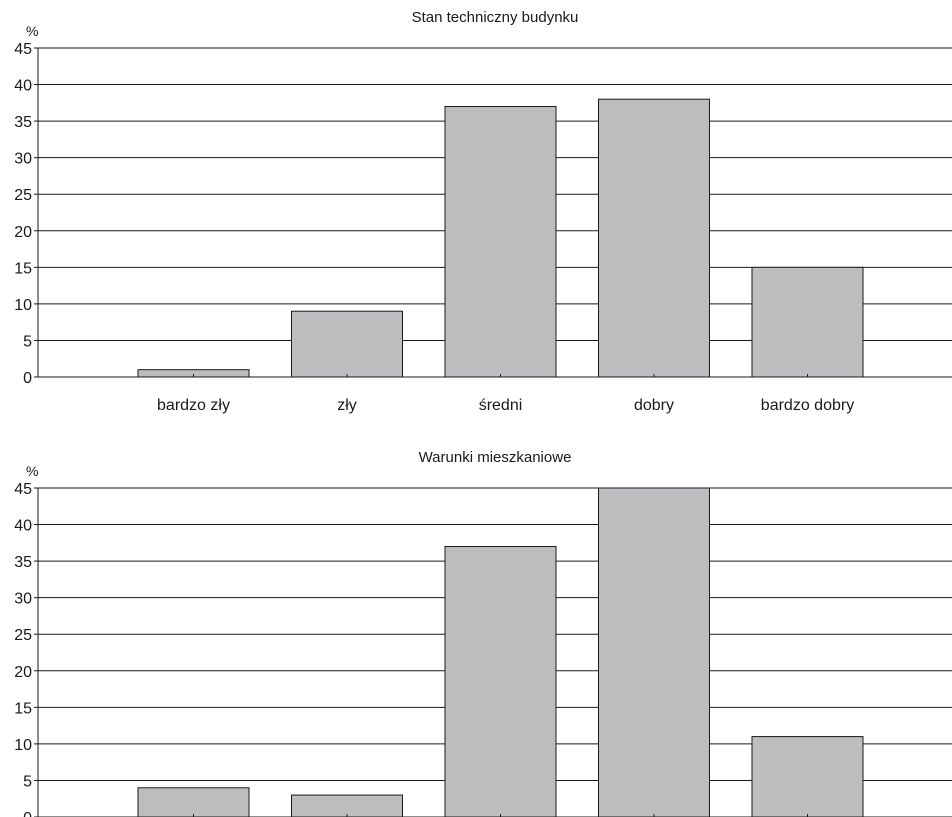 Image resolution: width=952 pixels, height=817 pixels. I want to click on x-category-label: bardzo dobry, so click(807, 405).